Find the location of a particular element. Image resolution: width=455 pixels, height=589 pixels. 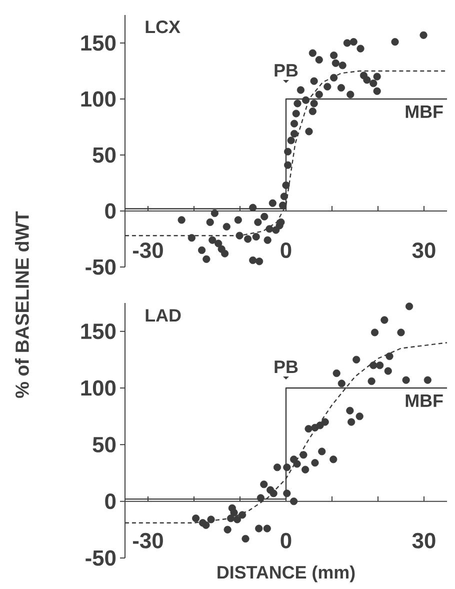

chart-title: LCX is located at coordinates (163, 27).